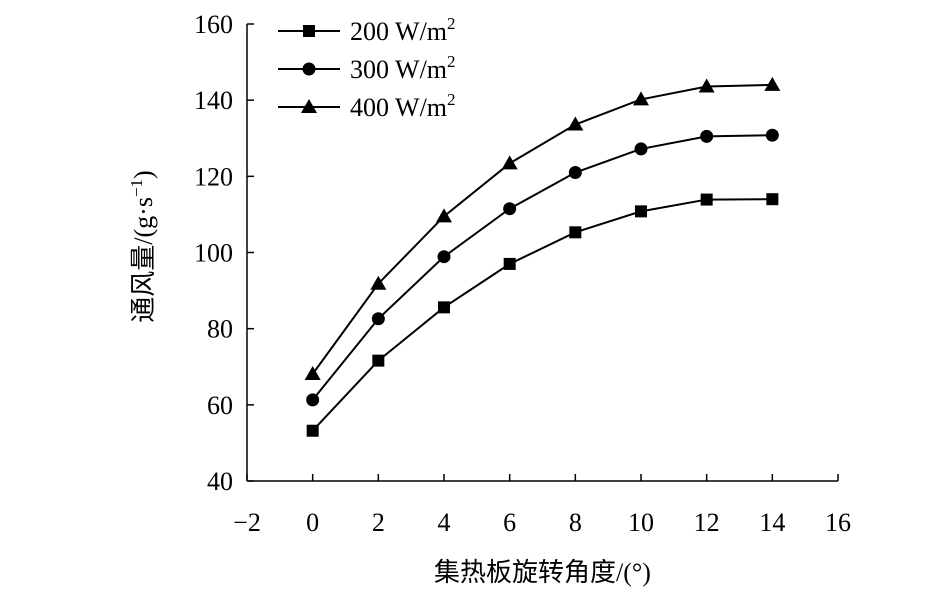  Describe the element at coordinates (509, 522) in the screenshot. I see `x-tick-label: 6` at that location.